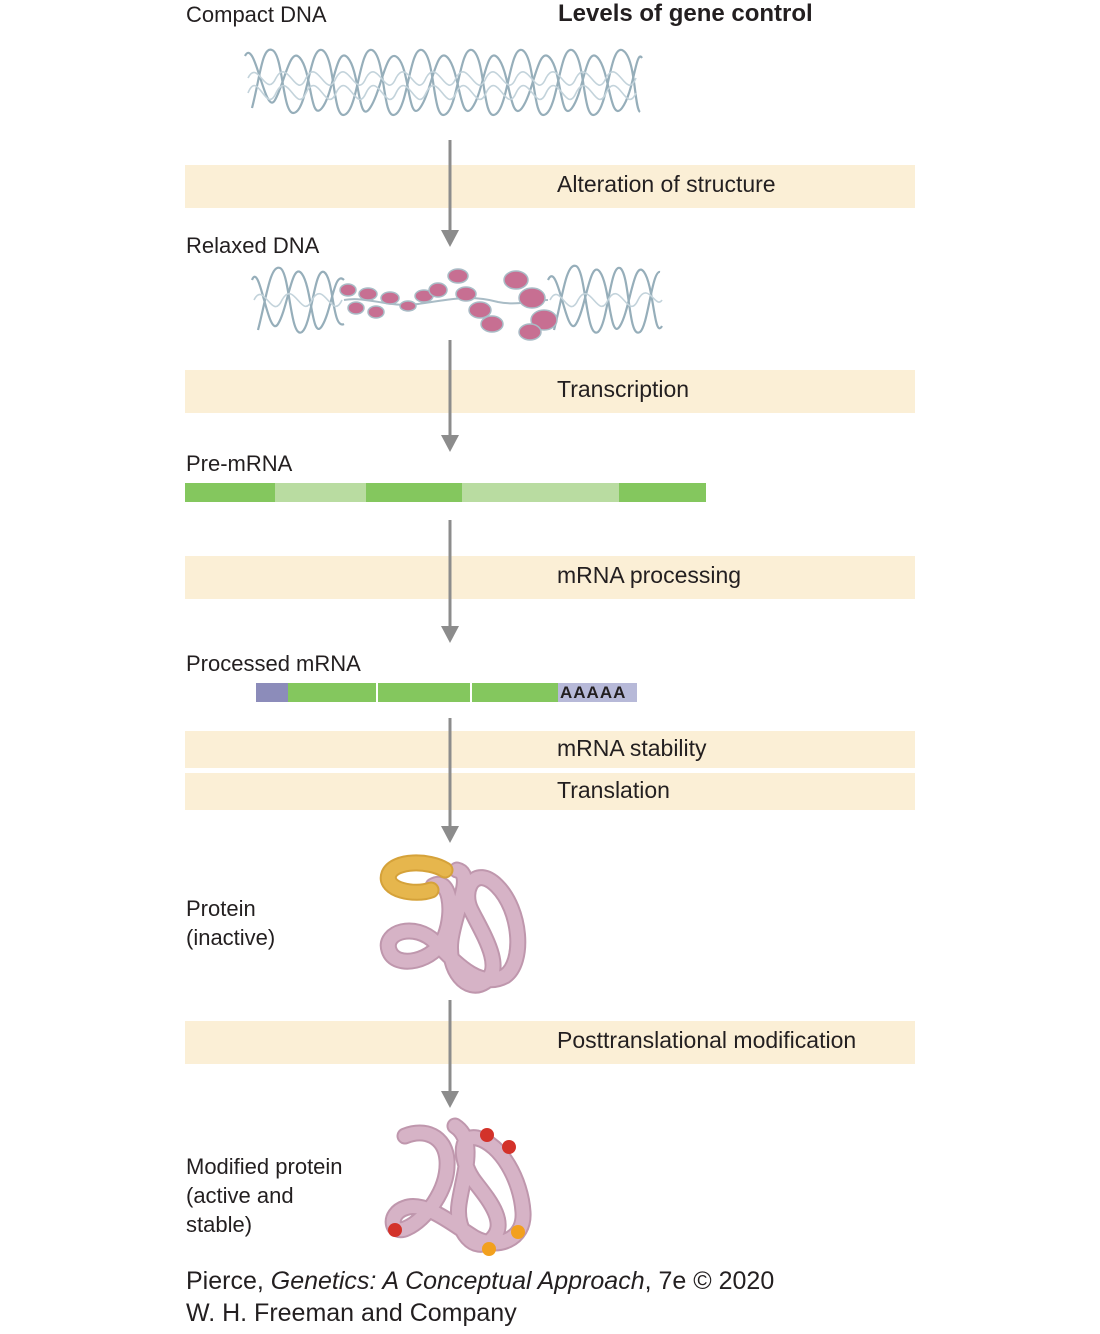  Describe the element at coordinates (351, 1313) in the screenshot. I see `credit-line-2: W. H. Freeman and Company` at that location.